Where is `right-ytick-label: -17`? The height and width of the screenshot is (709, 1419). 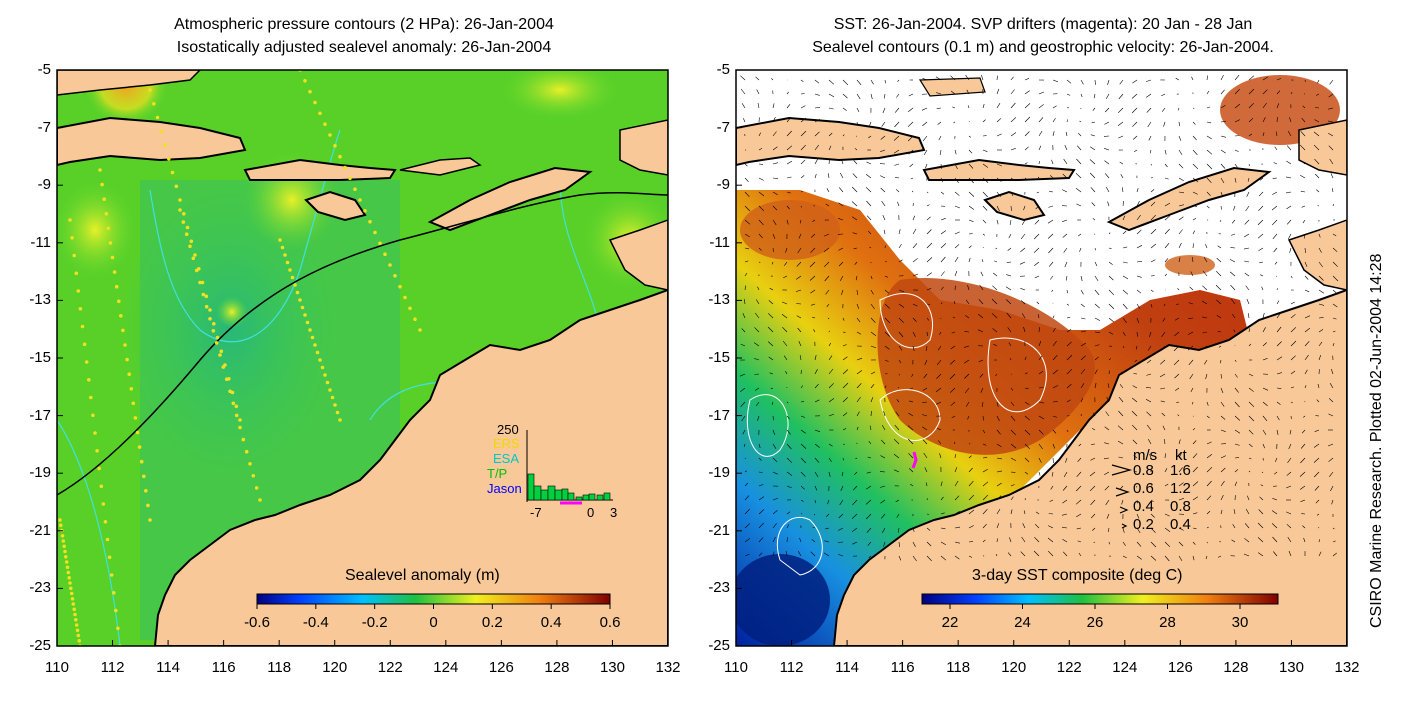 right-ytick-label: -17 is located at coordinates (719, 415).